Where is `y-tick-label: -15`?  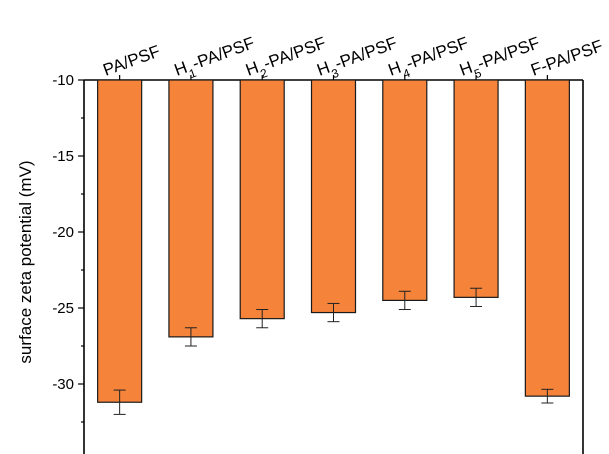 y-tick-label: -15 is located at coordinates (63, 156).